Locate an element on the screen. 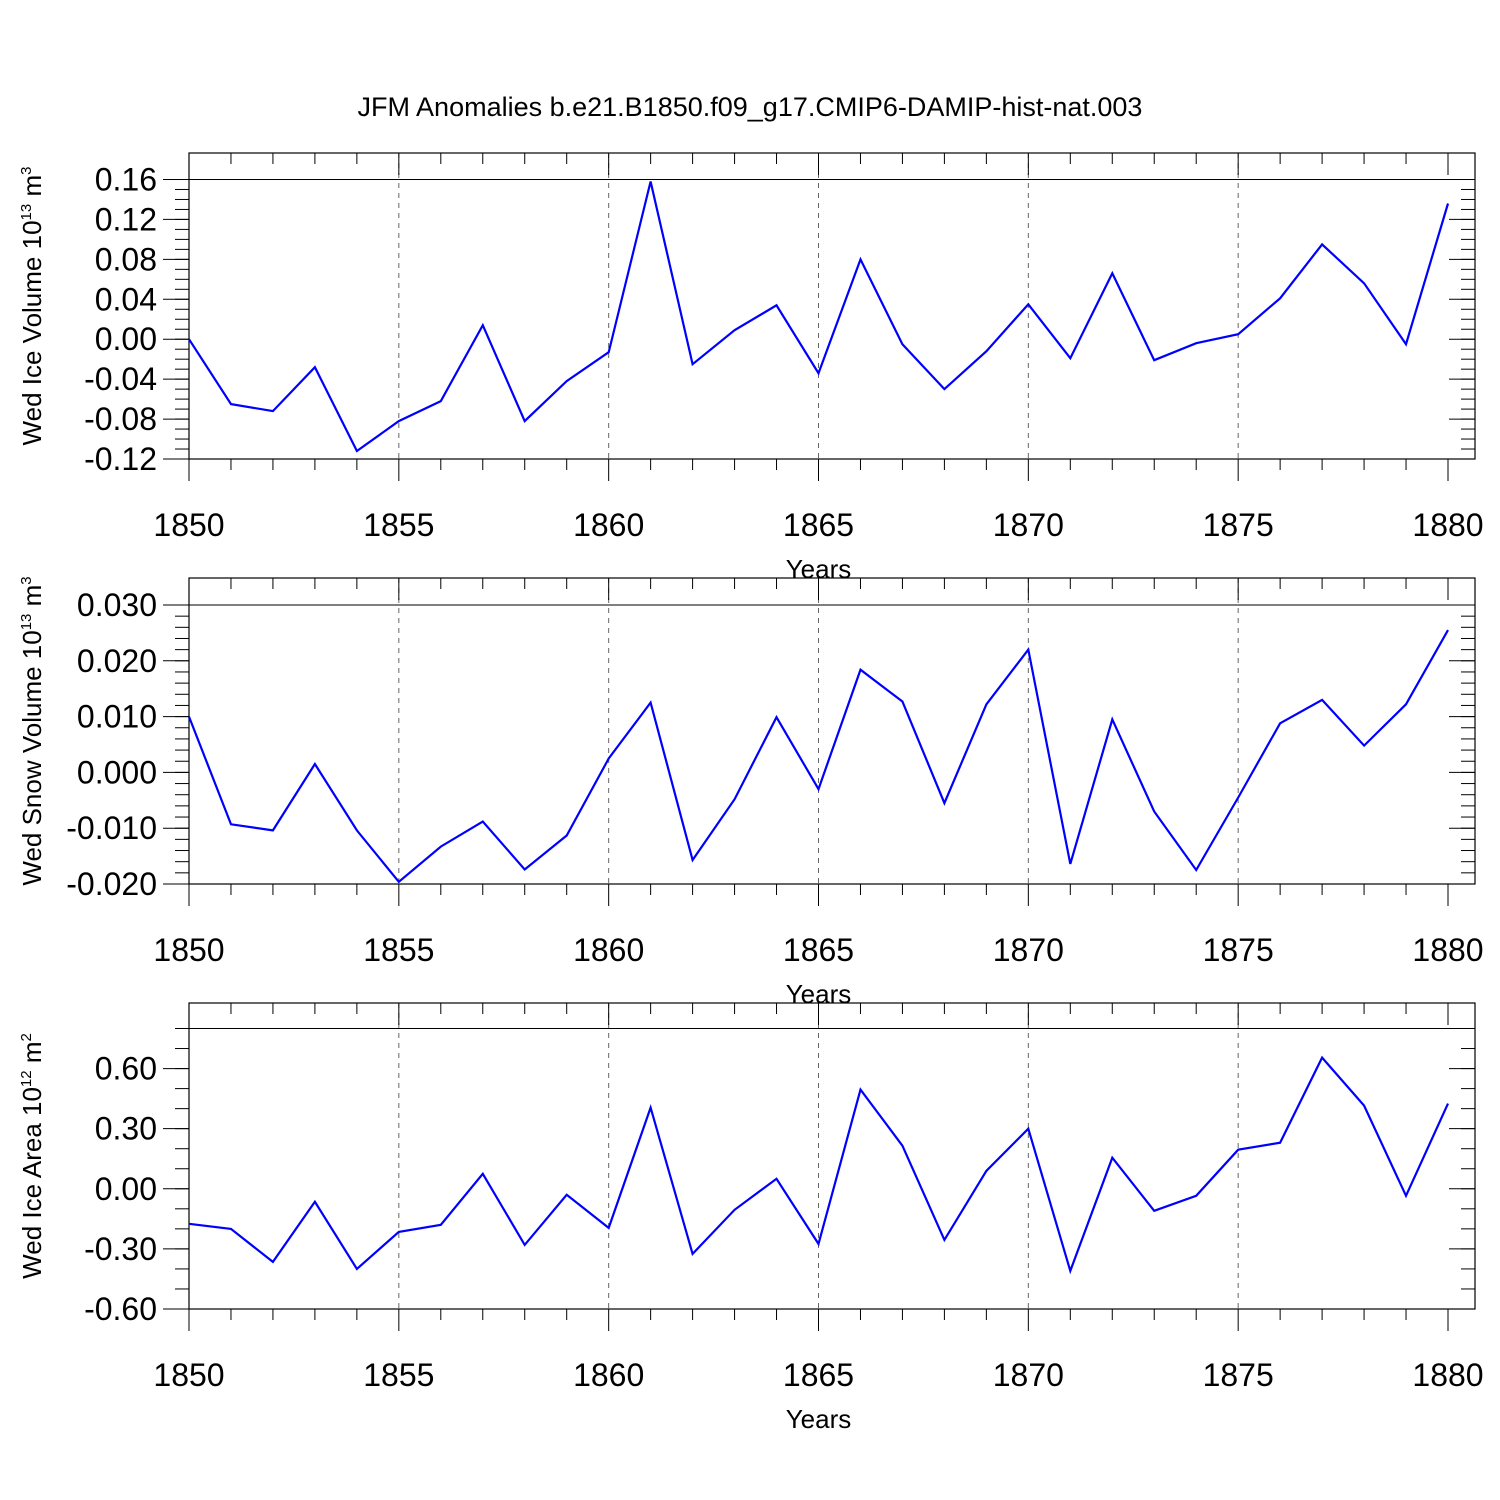  y-tick-label: -0.010 is located at coordinates (111, 828).